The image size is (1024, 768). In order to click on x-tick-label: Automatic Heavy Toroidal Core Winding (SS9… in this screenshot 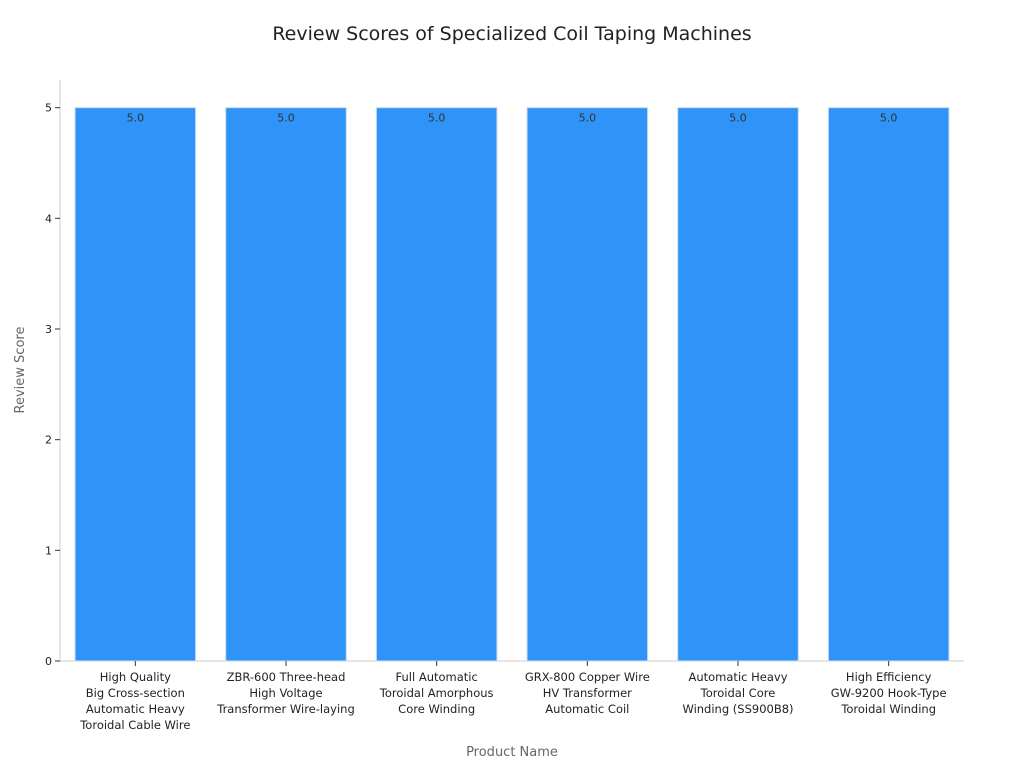, I will do `click(737, 693)`.